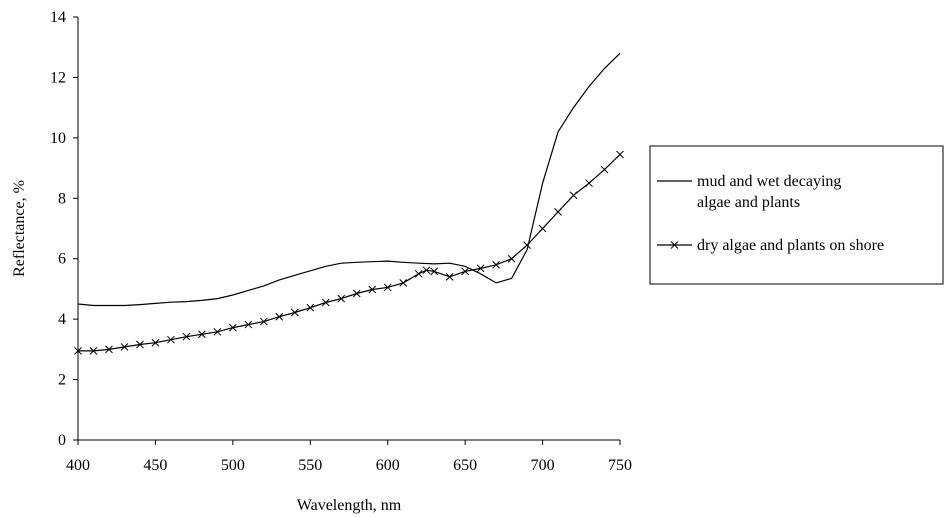 The image size is (948, 517). What do you see at coordinates (310, 465) in the screenshot?
I see `x-tick-label: 550` at bounding box center [310, 465].